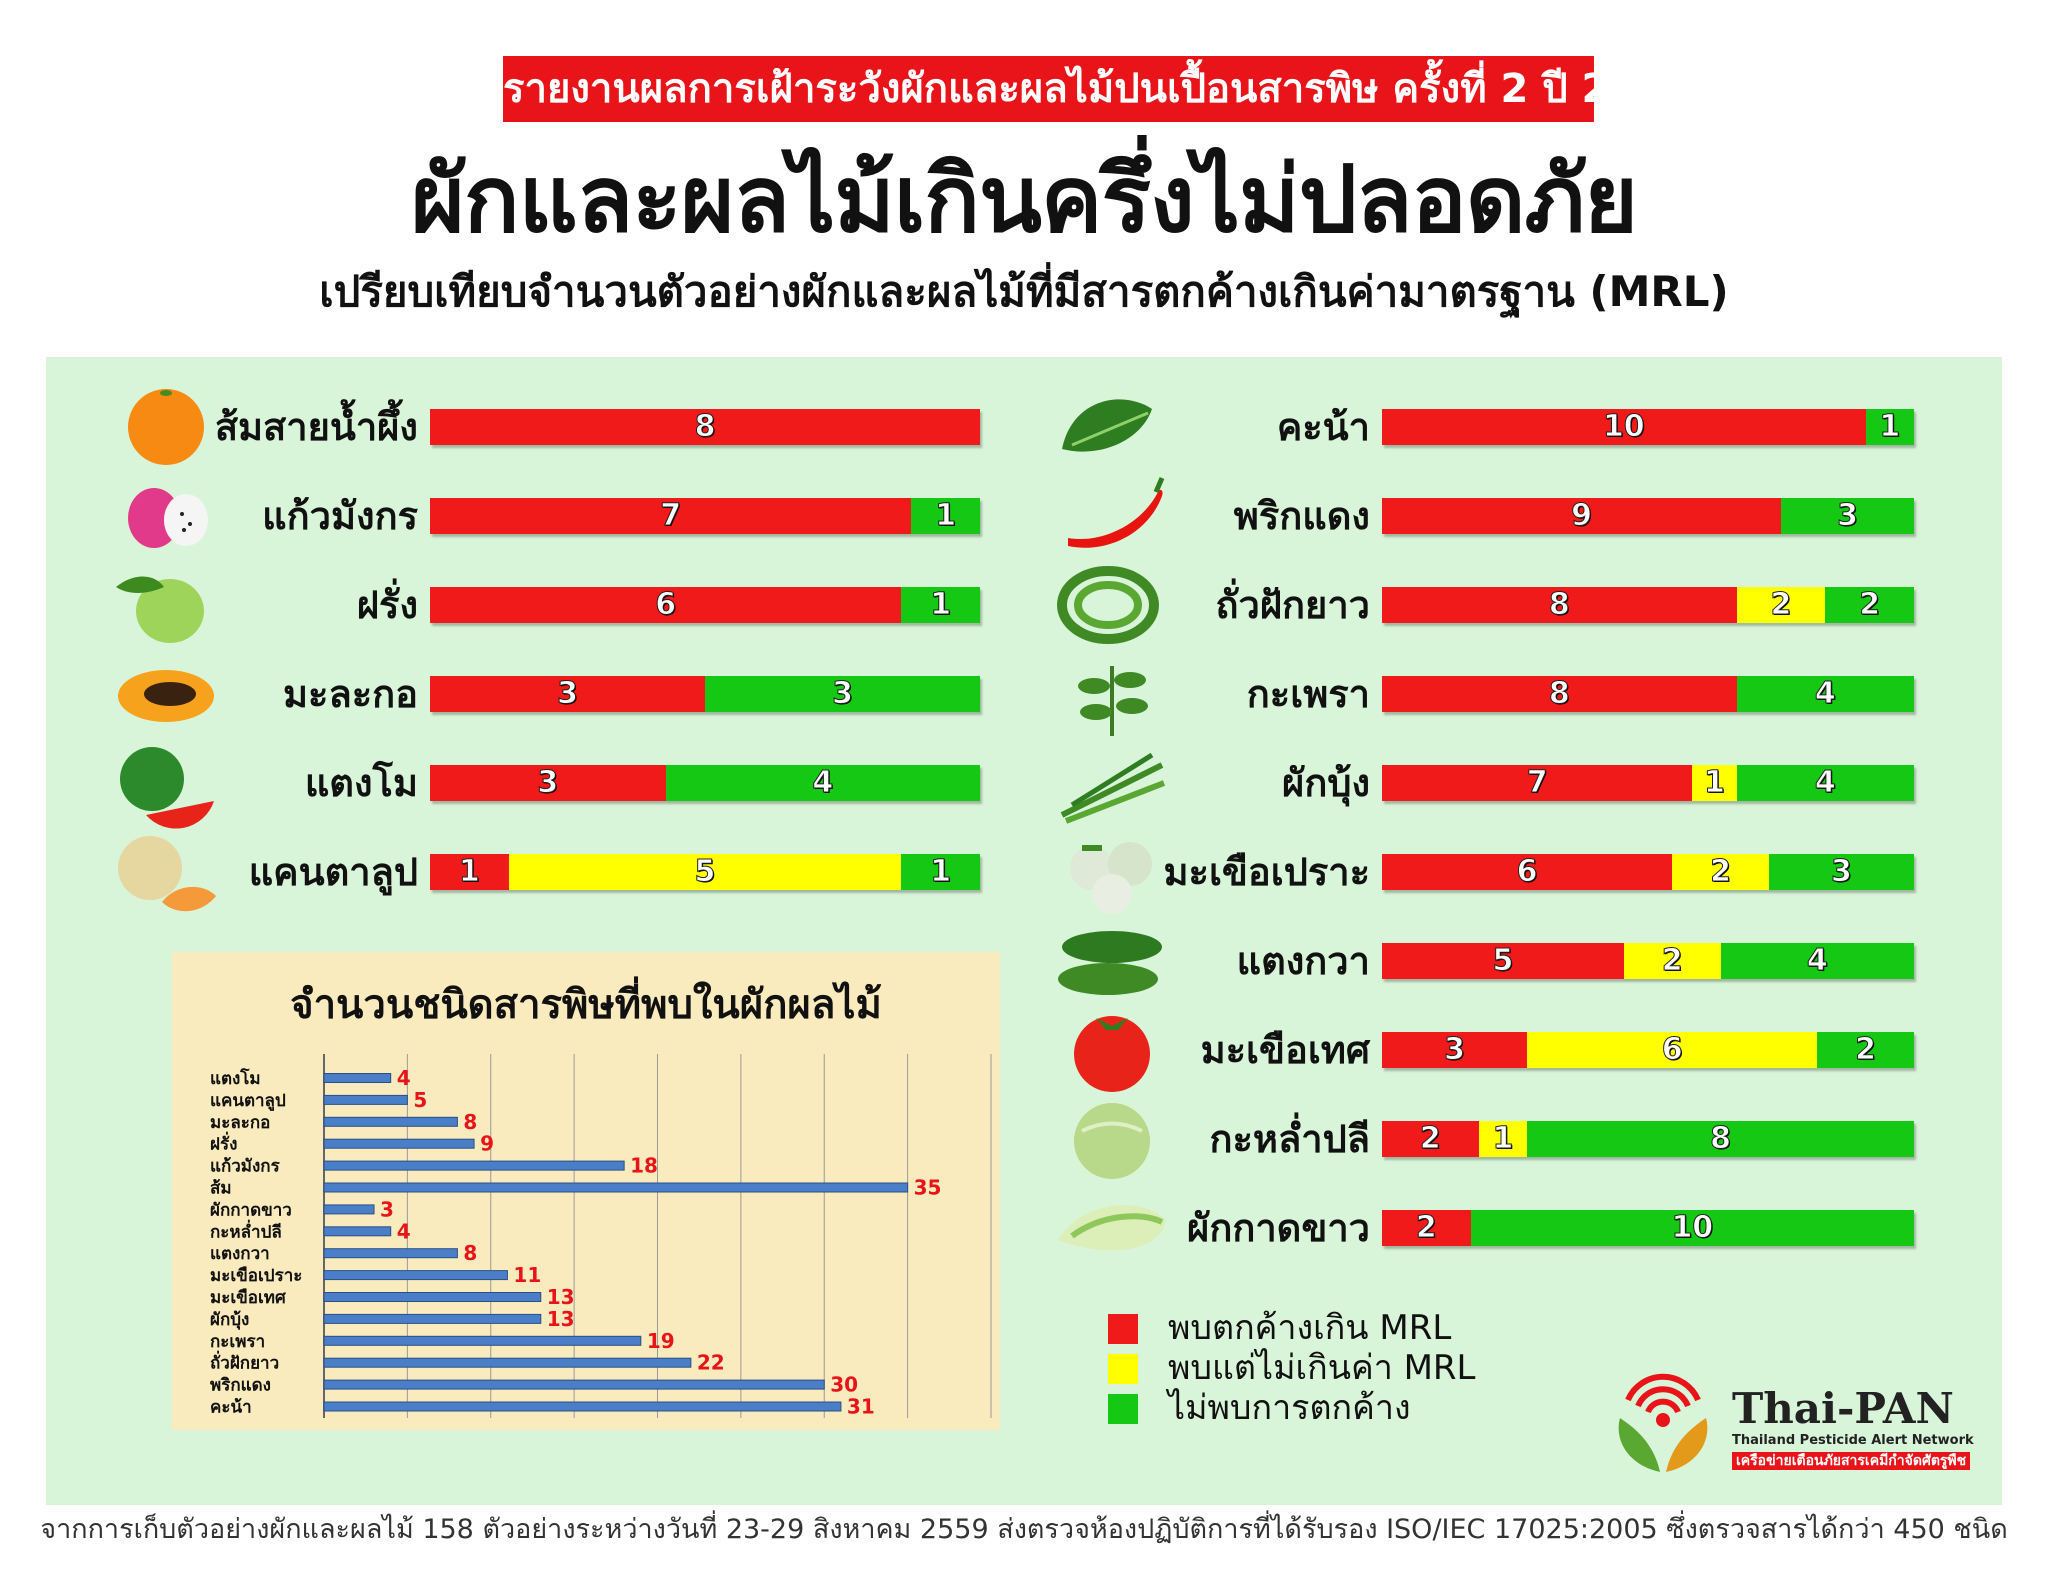 The height and width of the screenshot is (1586, 2048). Describe the element at coordinates (945, 516) in the screenshot. I see `bar-segment-green: 1` at that location.